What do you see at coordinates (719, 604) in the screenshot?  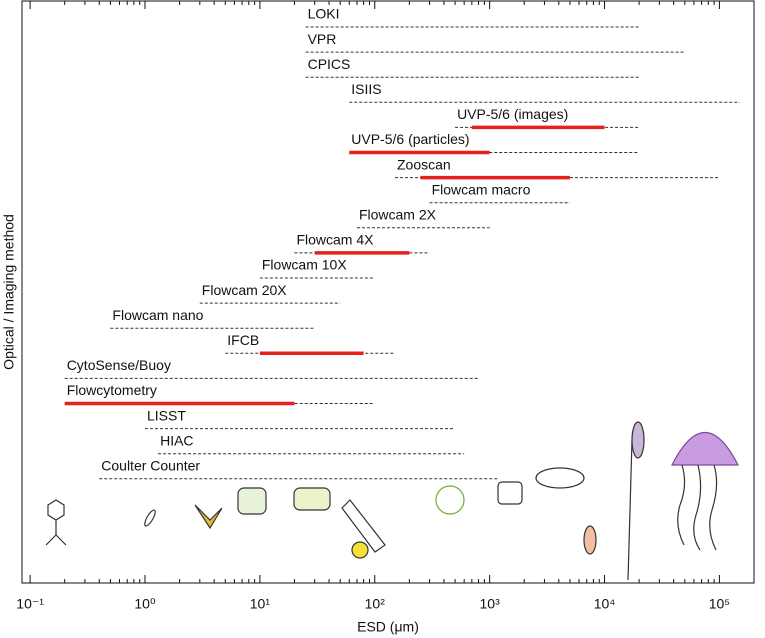 I see `x-tick-label: 10⁵` at bounding box center [719, 604].